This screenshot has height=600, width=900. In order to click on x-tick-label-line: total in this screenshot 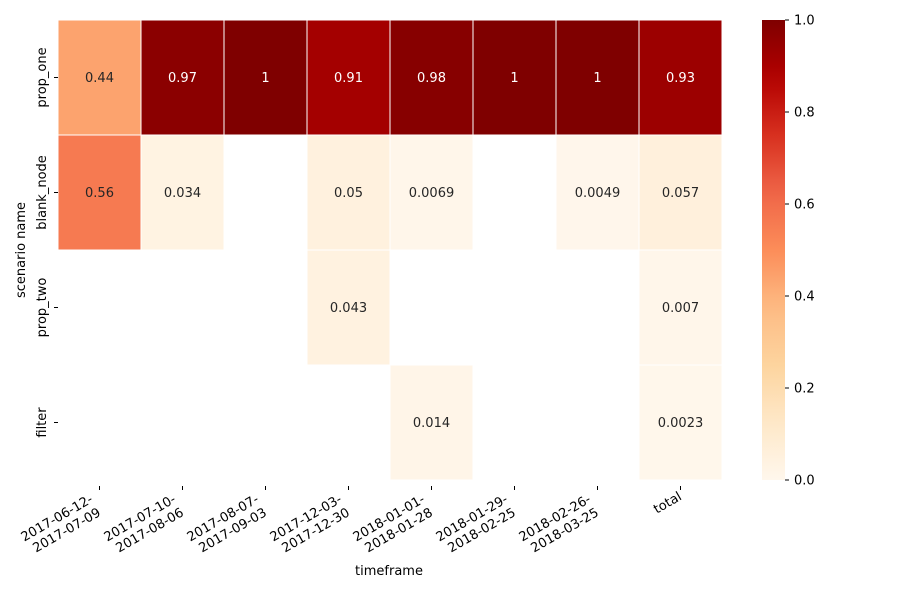, I will do `click(667, 503)`.